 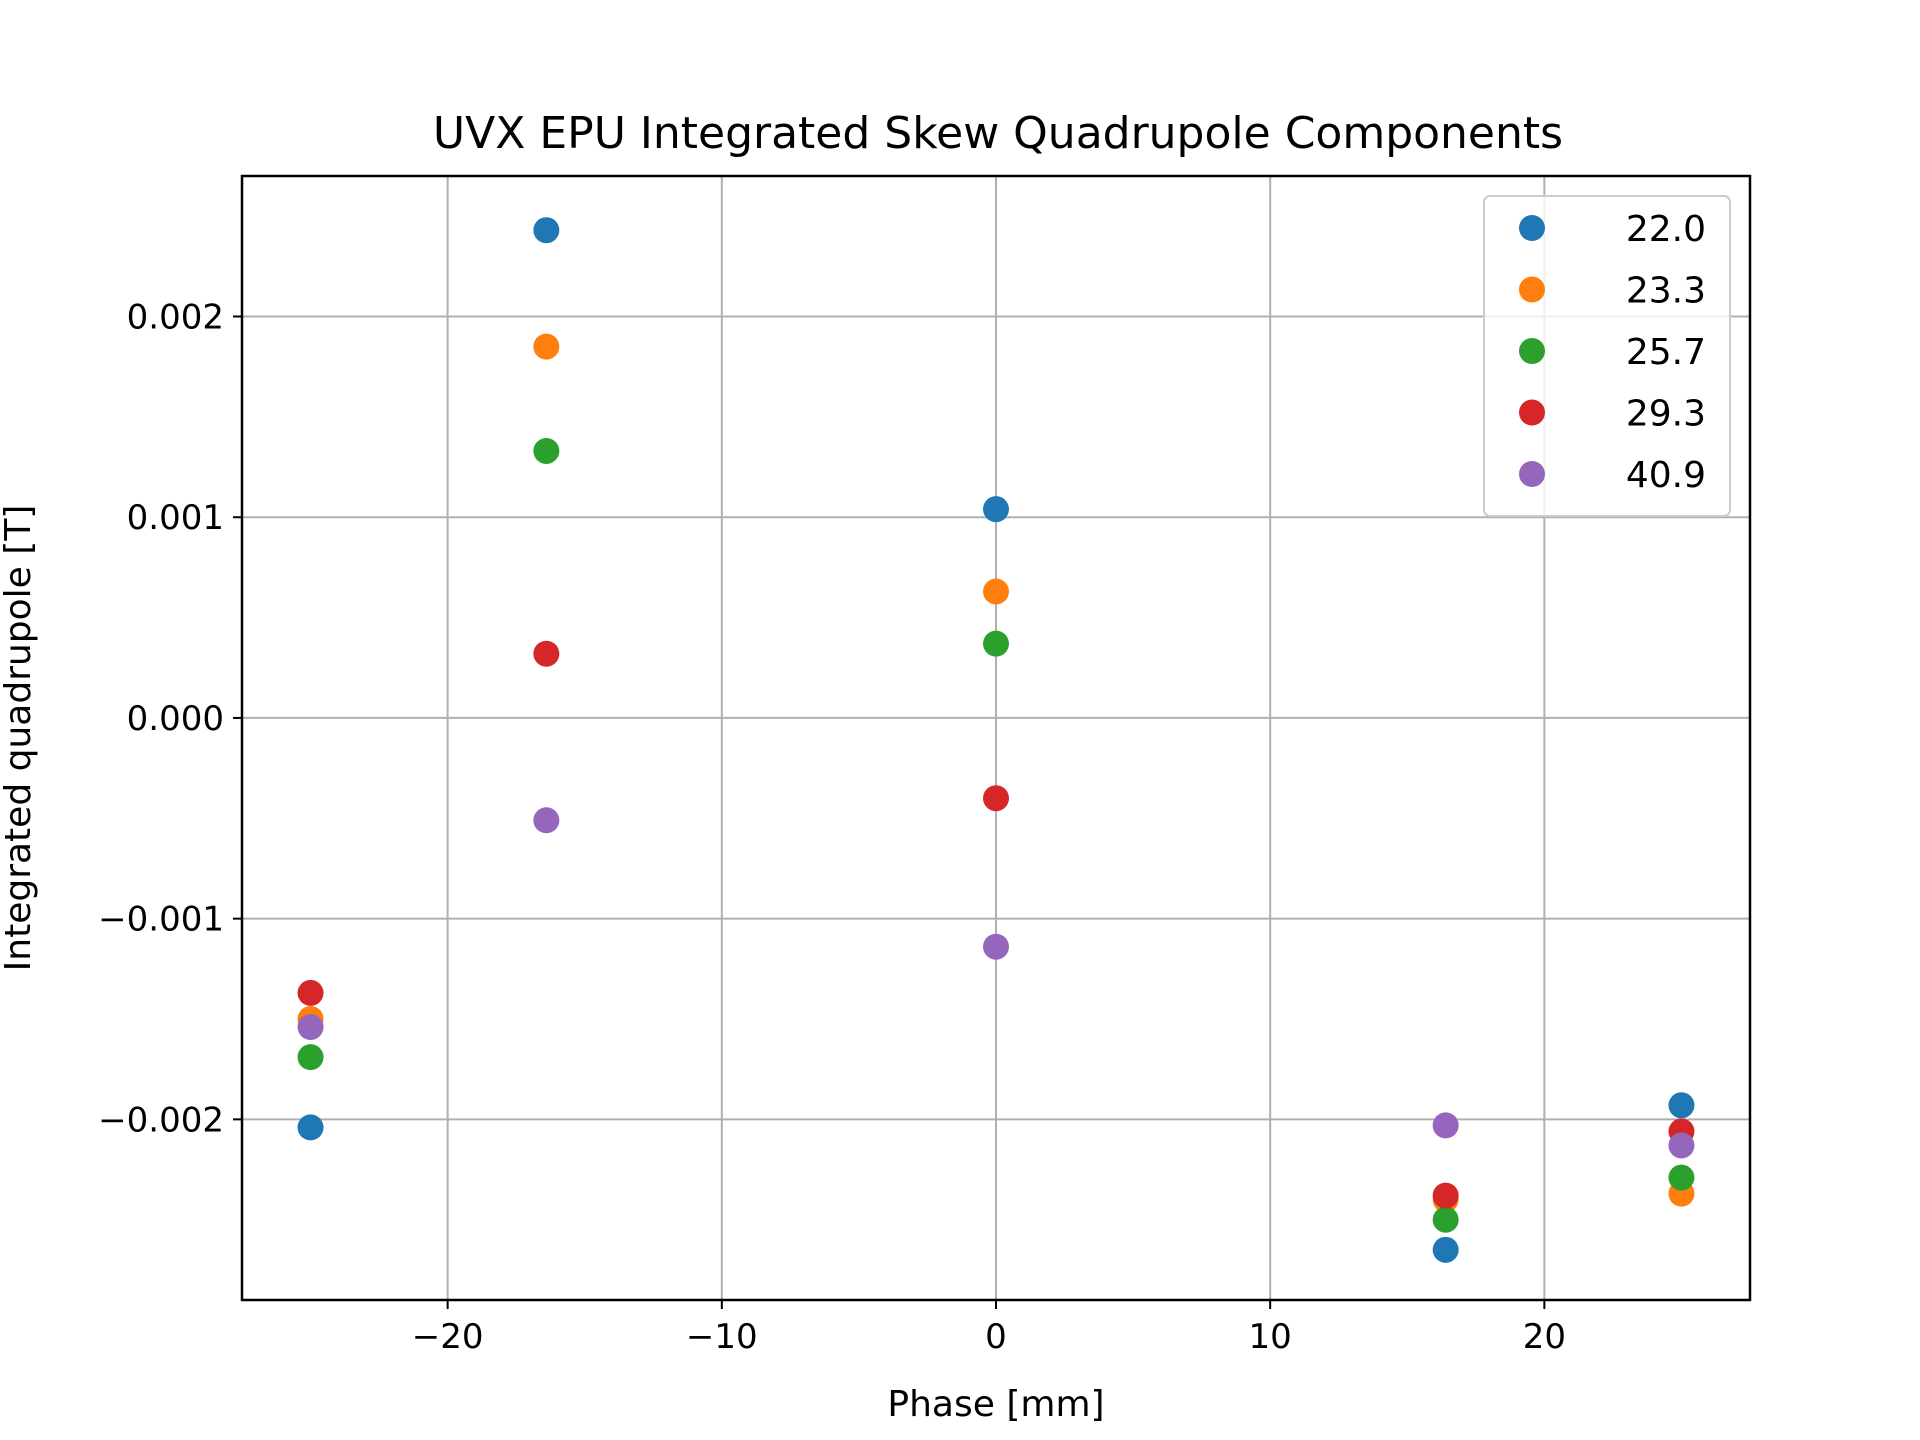 What do you see at coordinates (1666, 291) in the screenshot?
I see `legend-label: 23.3` at bounding box center [1666, 291].